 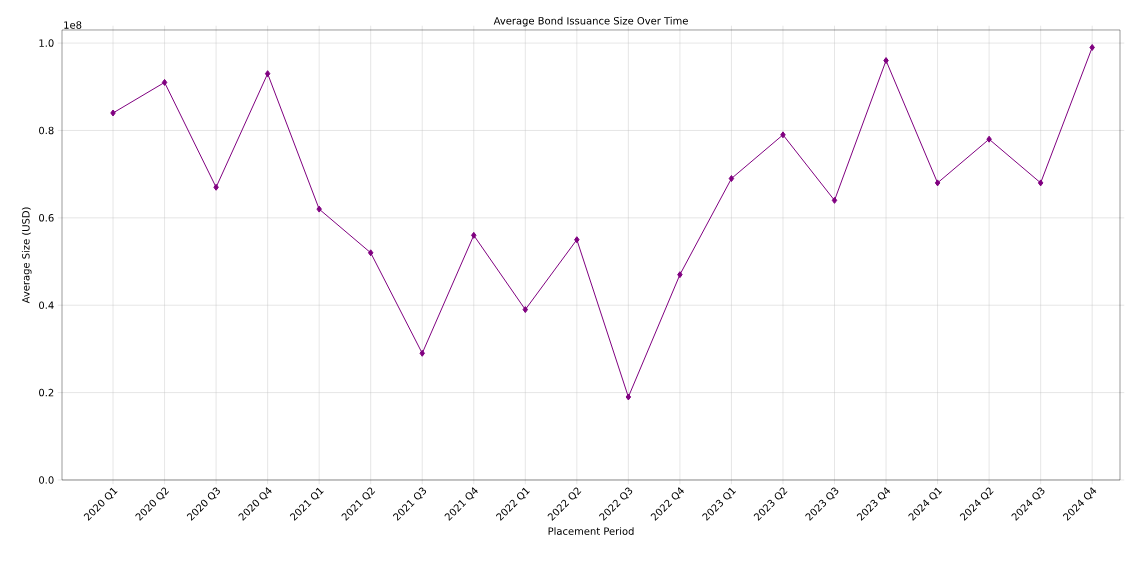 I want to click on text: 1e8, so click(x=73, y=25).